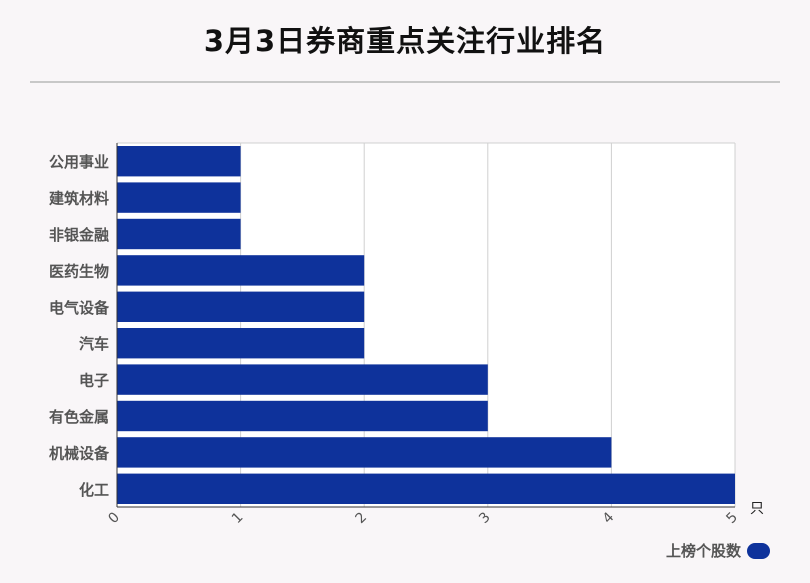  Describe the element at coordinates (238, 518) in the screenshot. I see `x-tick-label: 1` at that location.